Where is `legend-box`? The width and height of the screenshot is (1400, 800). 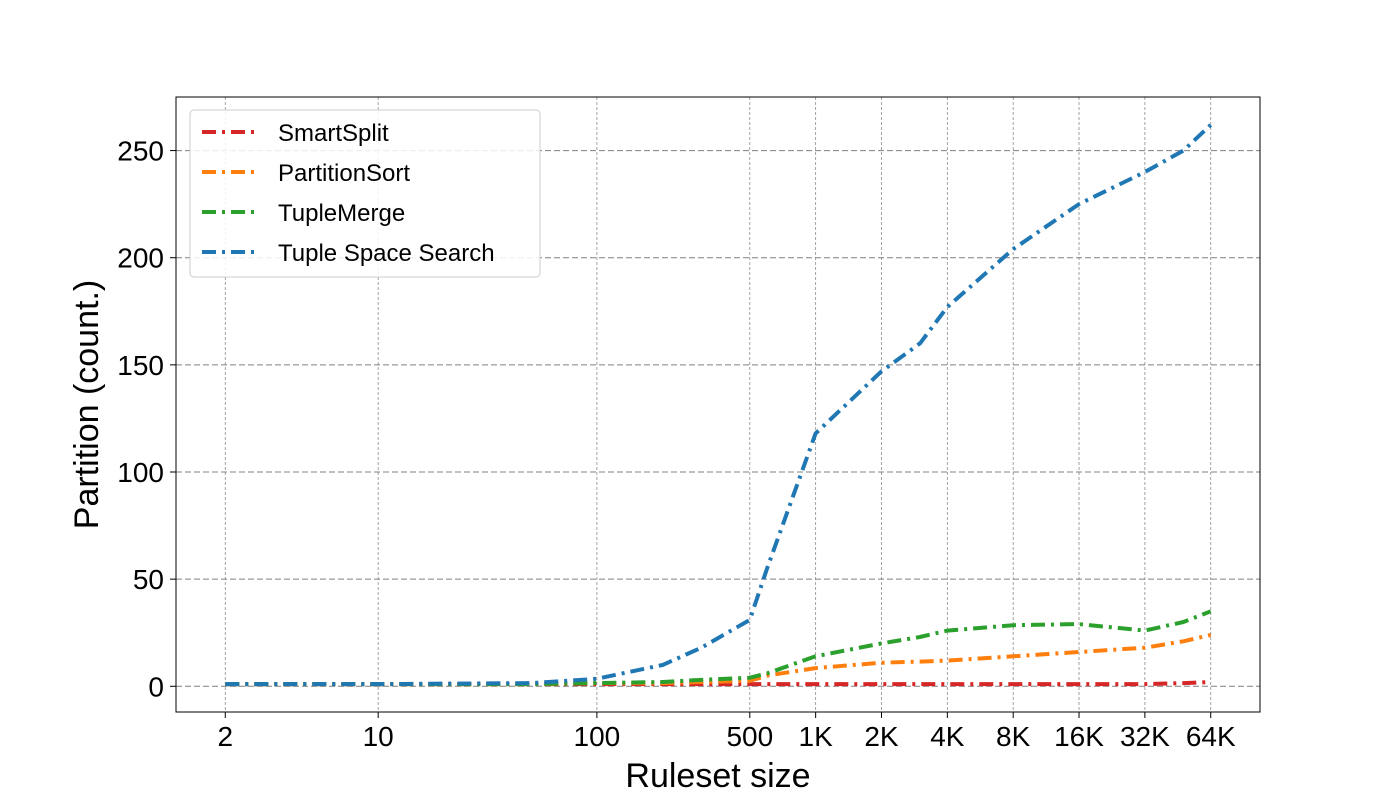 legend-box is located at coordinates (365, 193).